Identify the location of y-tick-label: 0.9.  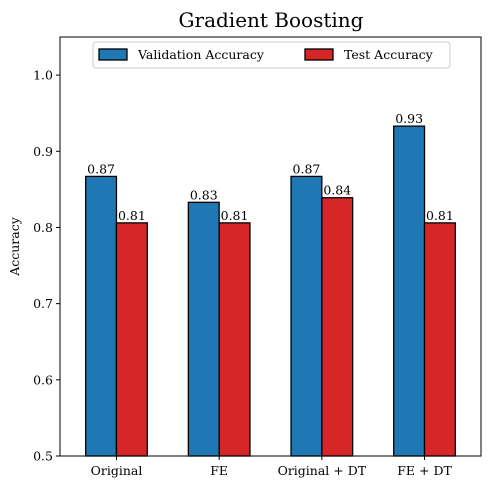
(43, 151).